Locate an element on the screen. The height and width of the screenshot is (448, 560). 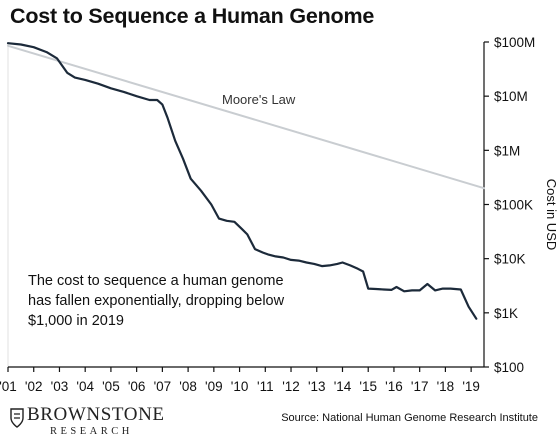
moores-law-label: Moore's Law is located at coordinates (259, 99).